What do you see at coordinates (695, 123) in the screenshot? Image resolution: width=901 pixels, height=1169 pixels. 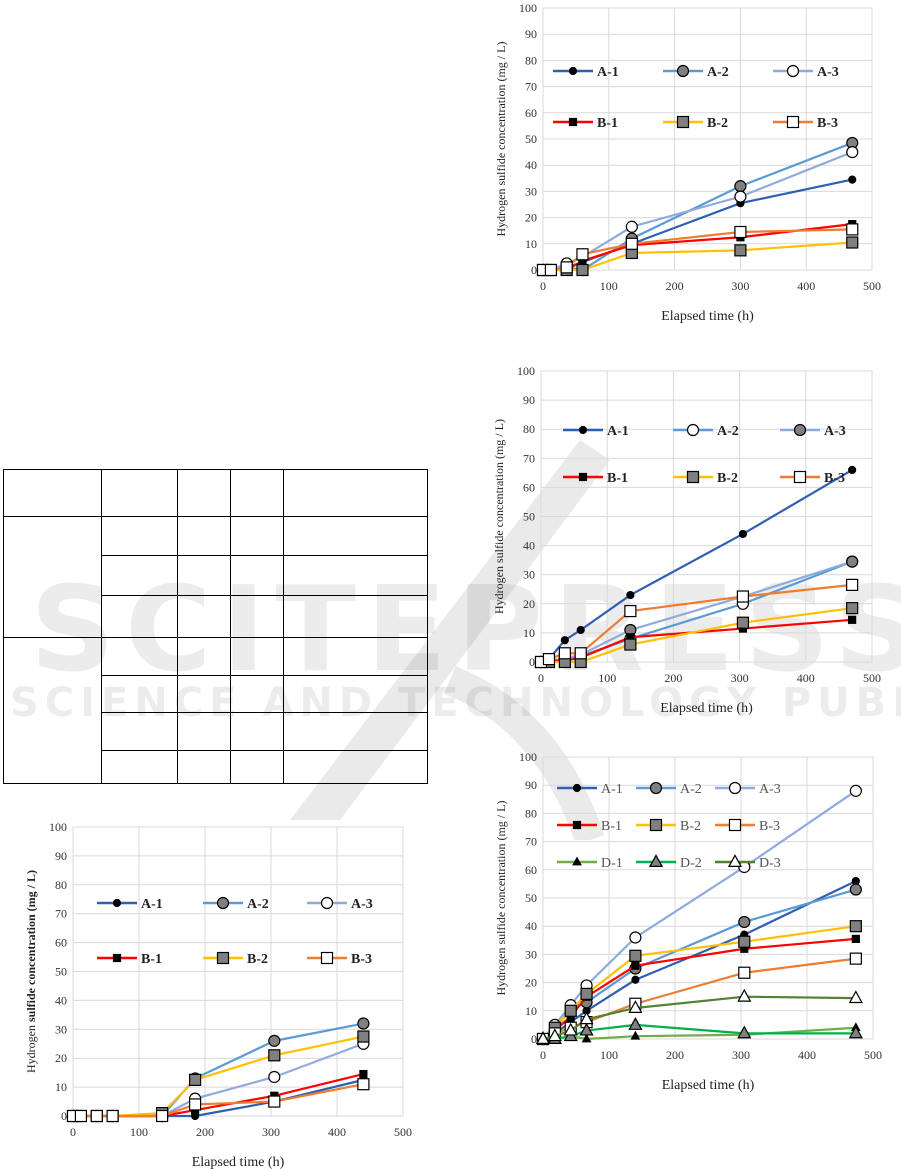 I see `legend-item: B-2` at bounding box center [695, 123].